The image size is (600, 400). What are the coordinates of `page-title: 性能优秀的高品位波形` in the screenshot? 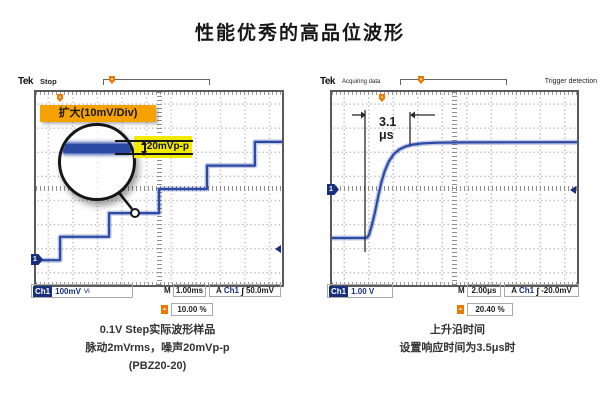 It's located at (299, 33).